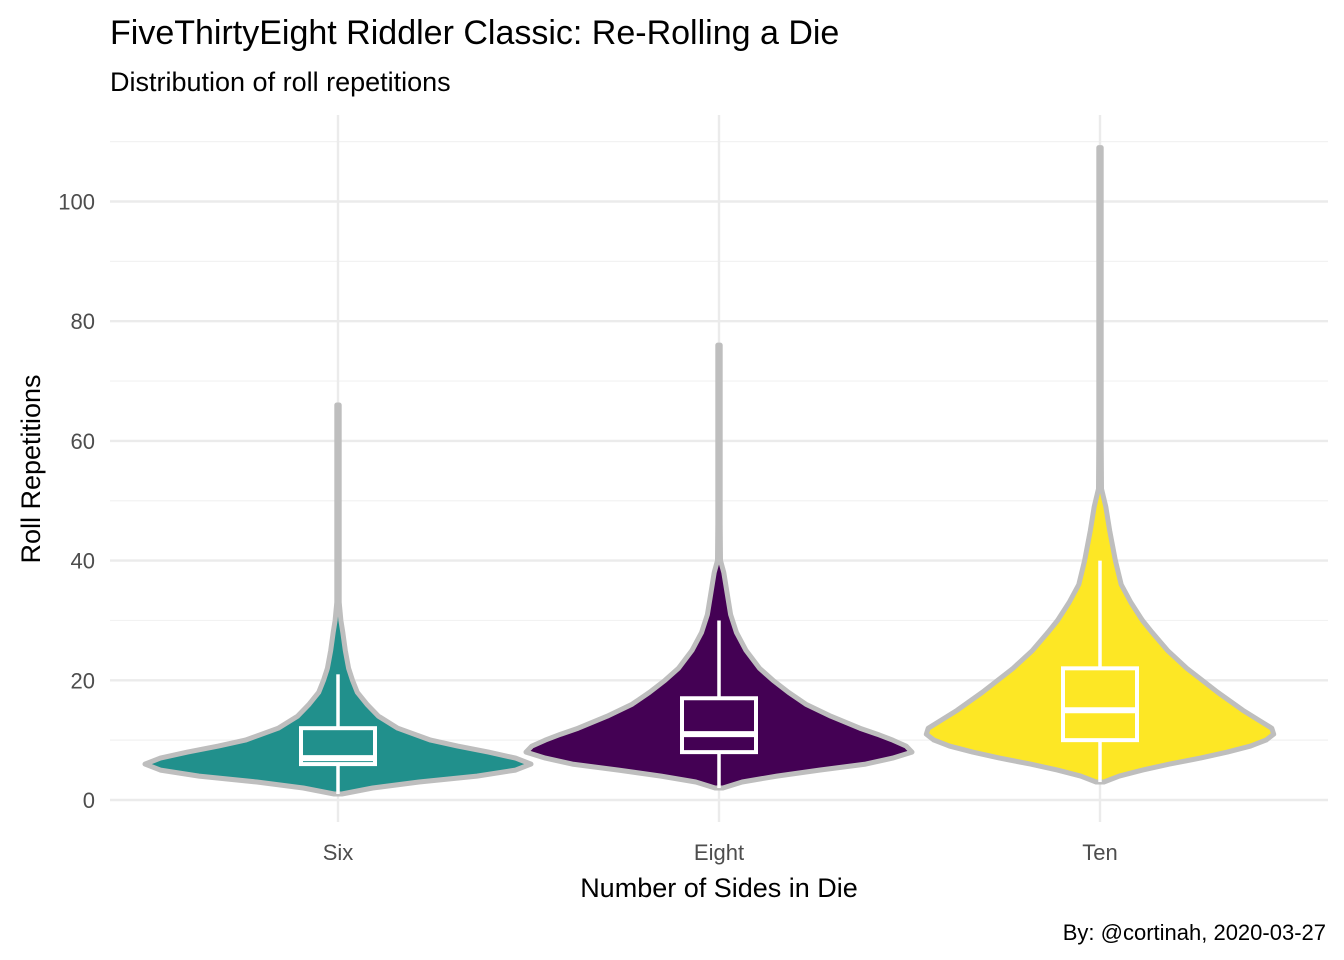 The width and height of the screenshot is (1344, 960). What do you see at coordinates (1099, 852) in the screenshot?
I see `x-tick-label: Ten` at bounding box center [1099, 852].